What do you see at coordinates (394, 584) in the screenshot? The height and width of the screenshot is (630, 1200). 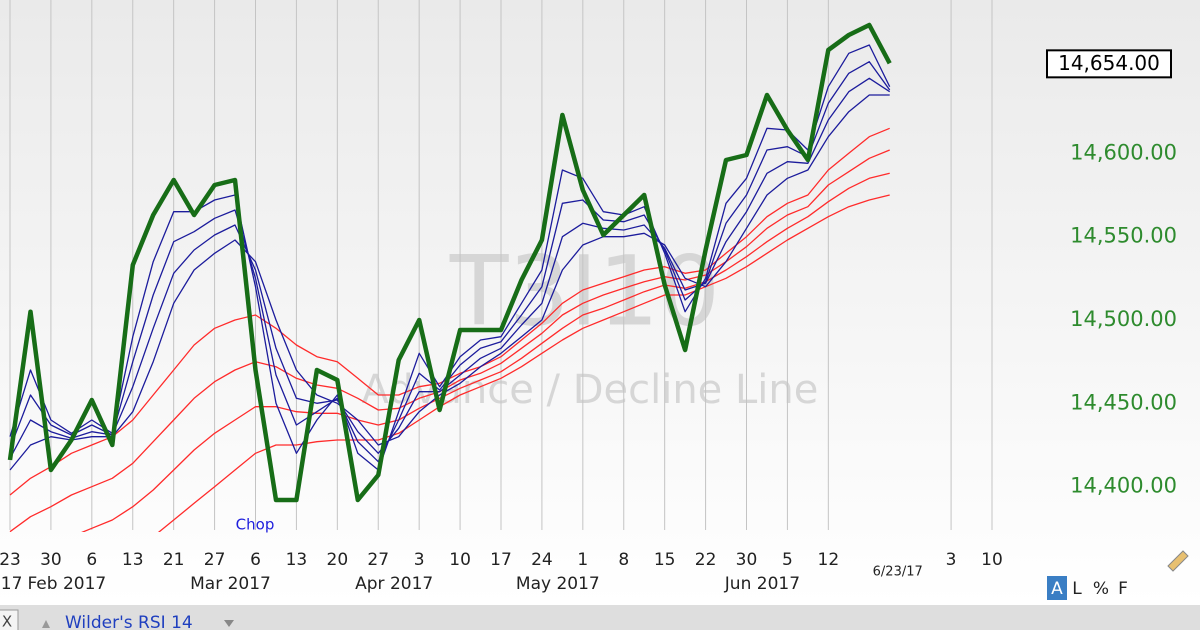 I see `month-label: Apr 2017` at bounding box center [394, 584].